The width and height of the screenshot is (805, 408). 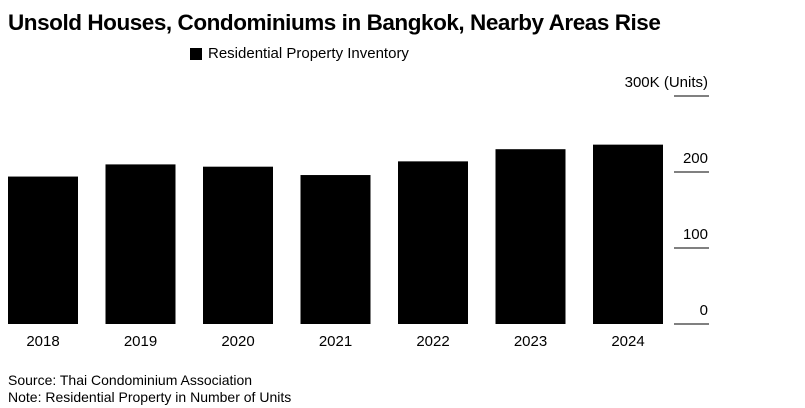 I want to click on chart-legend: Residential Property Inventory, so click(x=299, y=53).